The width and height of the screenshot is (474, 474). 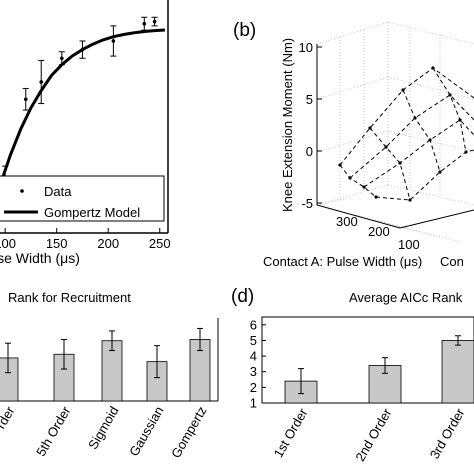 What do you see at coordinates (80, 104) in the screenshot?
I see `panel-a-data` at bounding box center [80, 104].